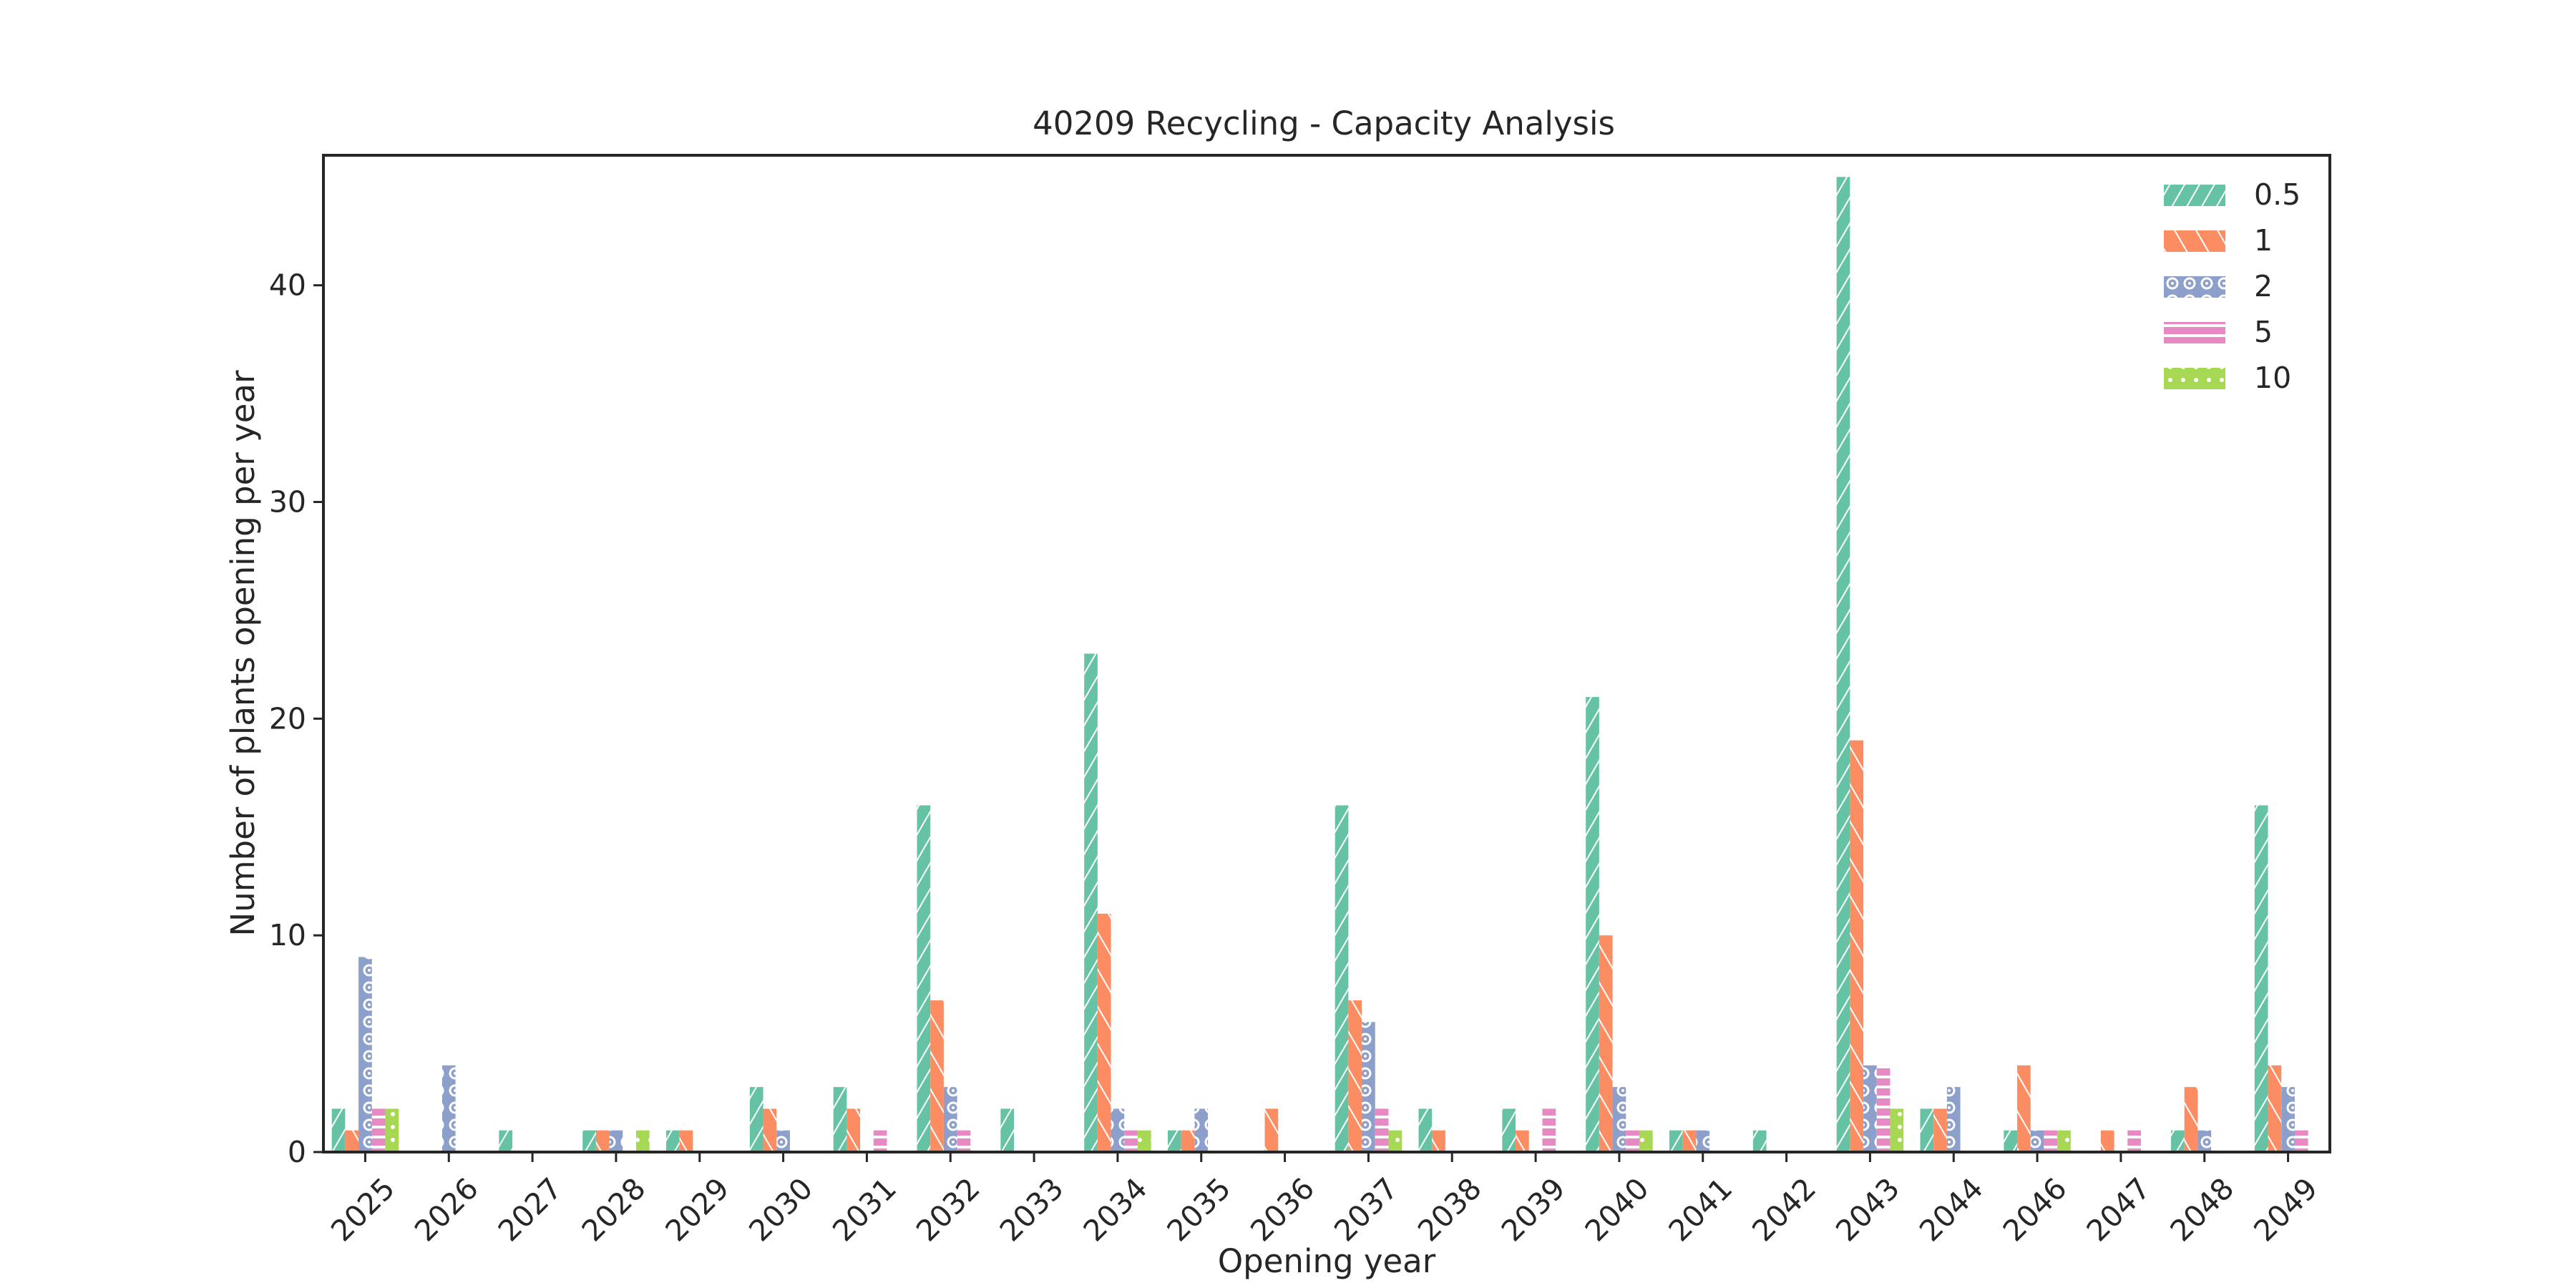  I want to click on x-axis-label: Opening year, so click(1327, 1261).